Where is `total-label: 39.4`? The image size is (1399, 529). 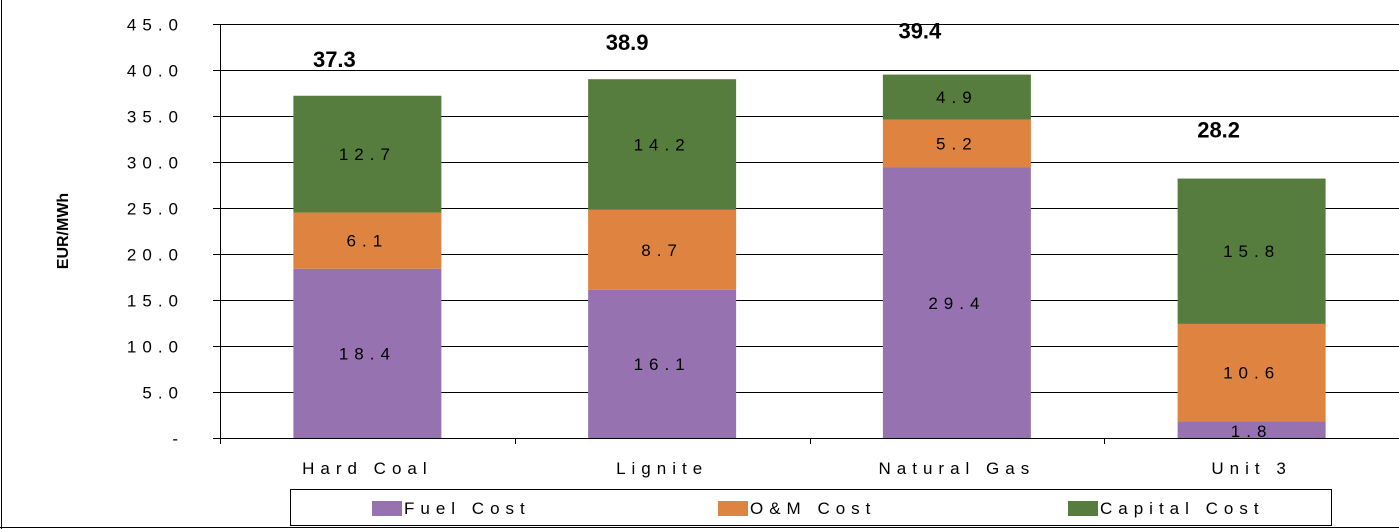 total-label: 39.4 is located at coordinates (920, 31).